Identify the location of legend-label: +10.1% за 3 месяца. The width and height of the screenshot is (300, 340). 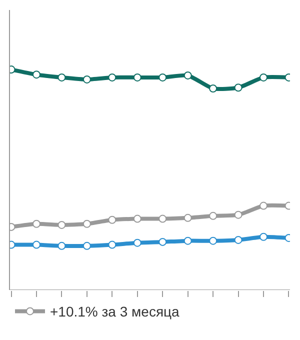
(115, 312).